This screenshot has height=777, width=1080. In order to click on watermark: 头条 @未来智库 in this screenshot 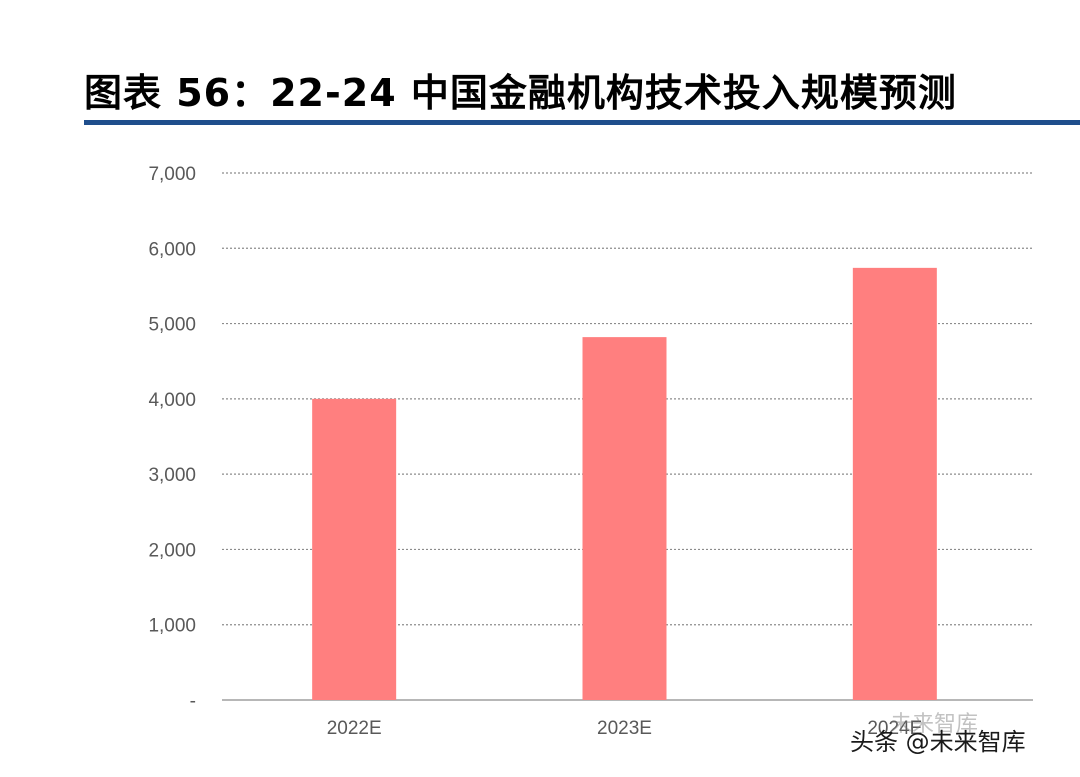, I will do `click(938, 742)`.